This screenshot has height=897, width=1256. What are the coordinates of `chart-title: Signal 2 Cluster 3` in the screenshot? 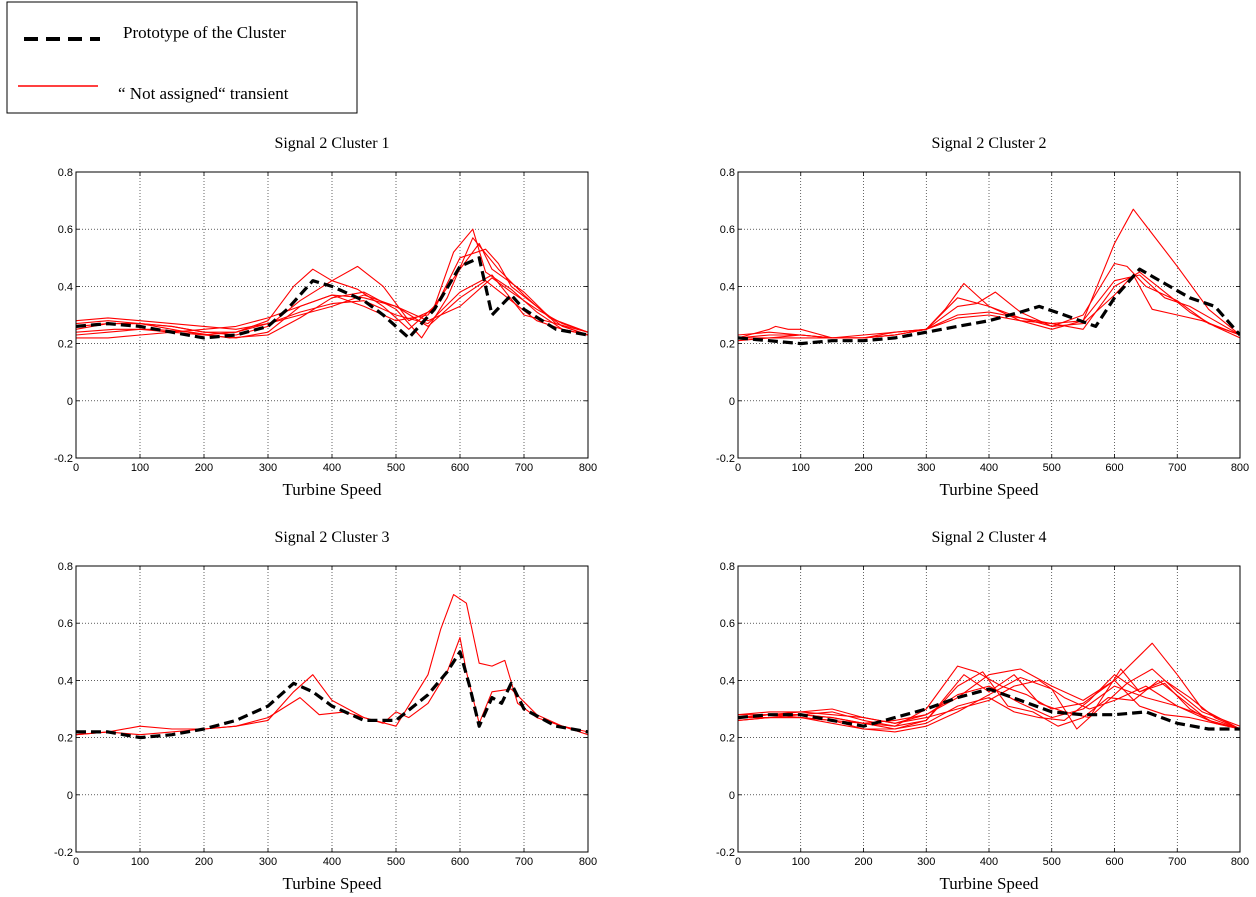 It's located at (331, 537).